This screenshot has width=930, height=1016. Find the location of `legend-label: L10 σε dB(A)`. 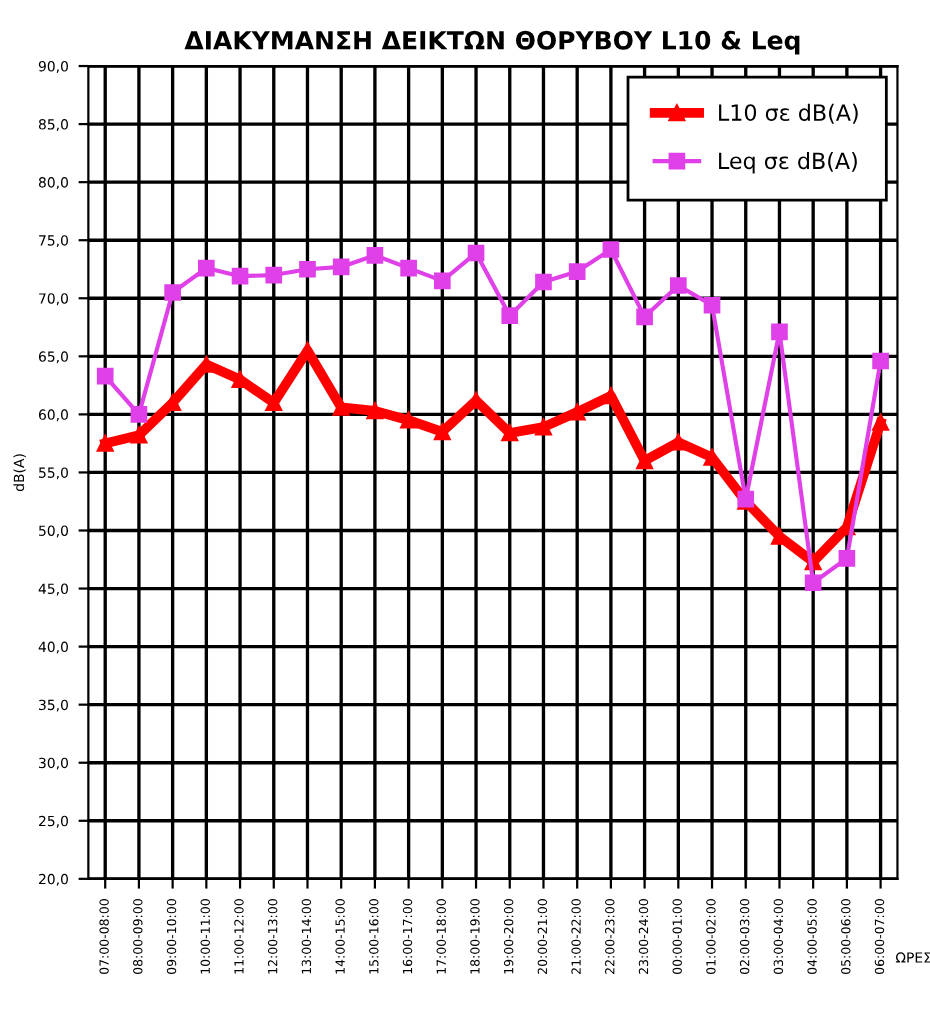

legend-label: L10 σε dB(A) is located at coordinates (788, 113).